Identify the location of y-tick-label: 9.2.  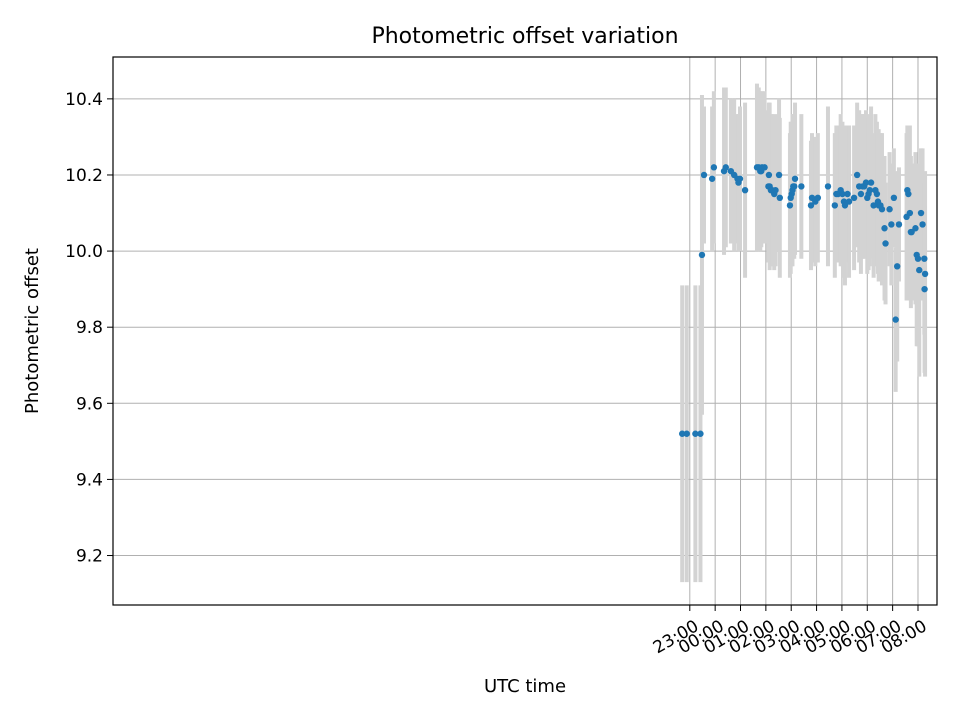
(89, 557).